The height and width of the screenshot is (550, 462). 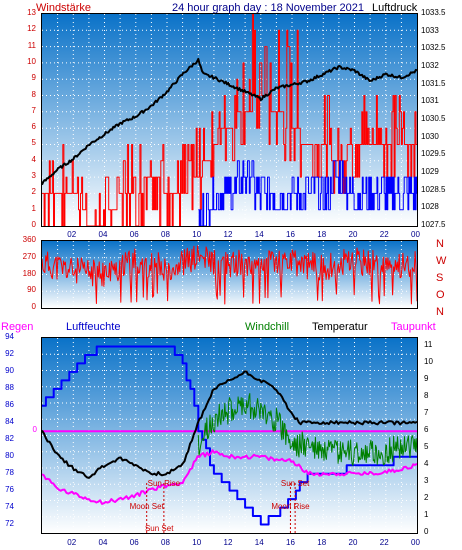 I want to click on annotation-label: Moon Set, so click(x=147, y=506).